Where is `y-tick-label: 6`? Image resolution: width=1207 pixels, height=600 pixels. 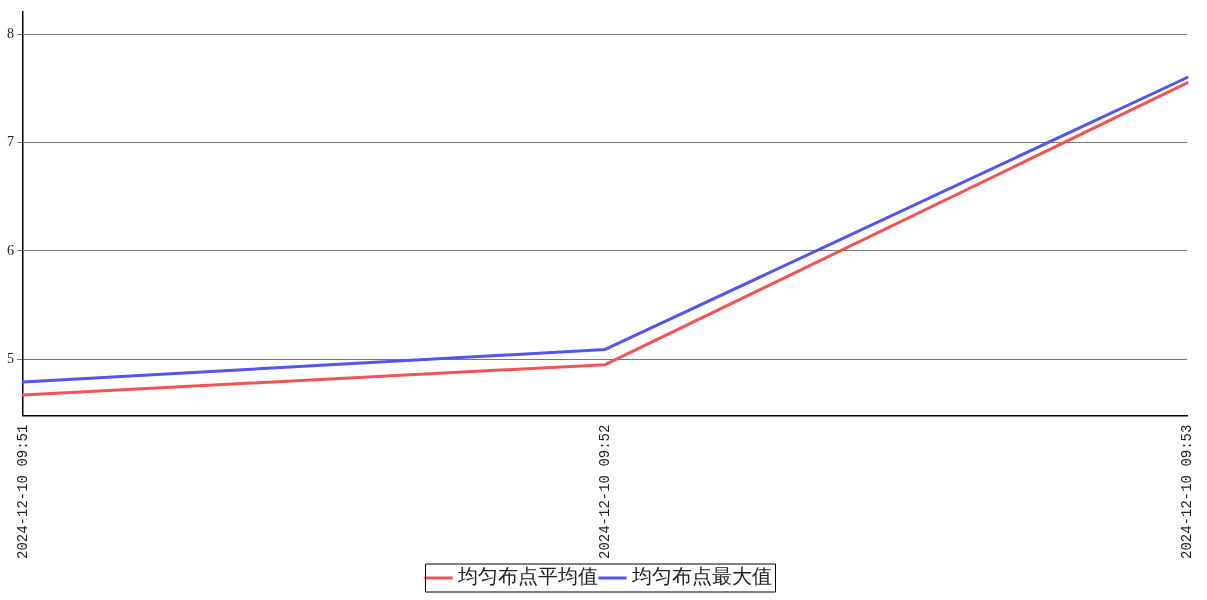
y-tick-label: 6 is located at coordinates (10, 250).